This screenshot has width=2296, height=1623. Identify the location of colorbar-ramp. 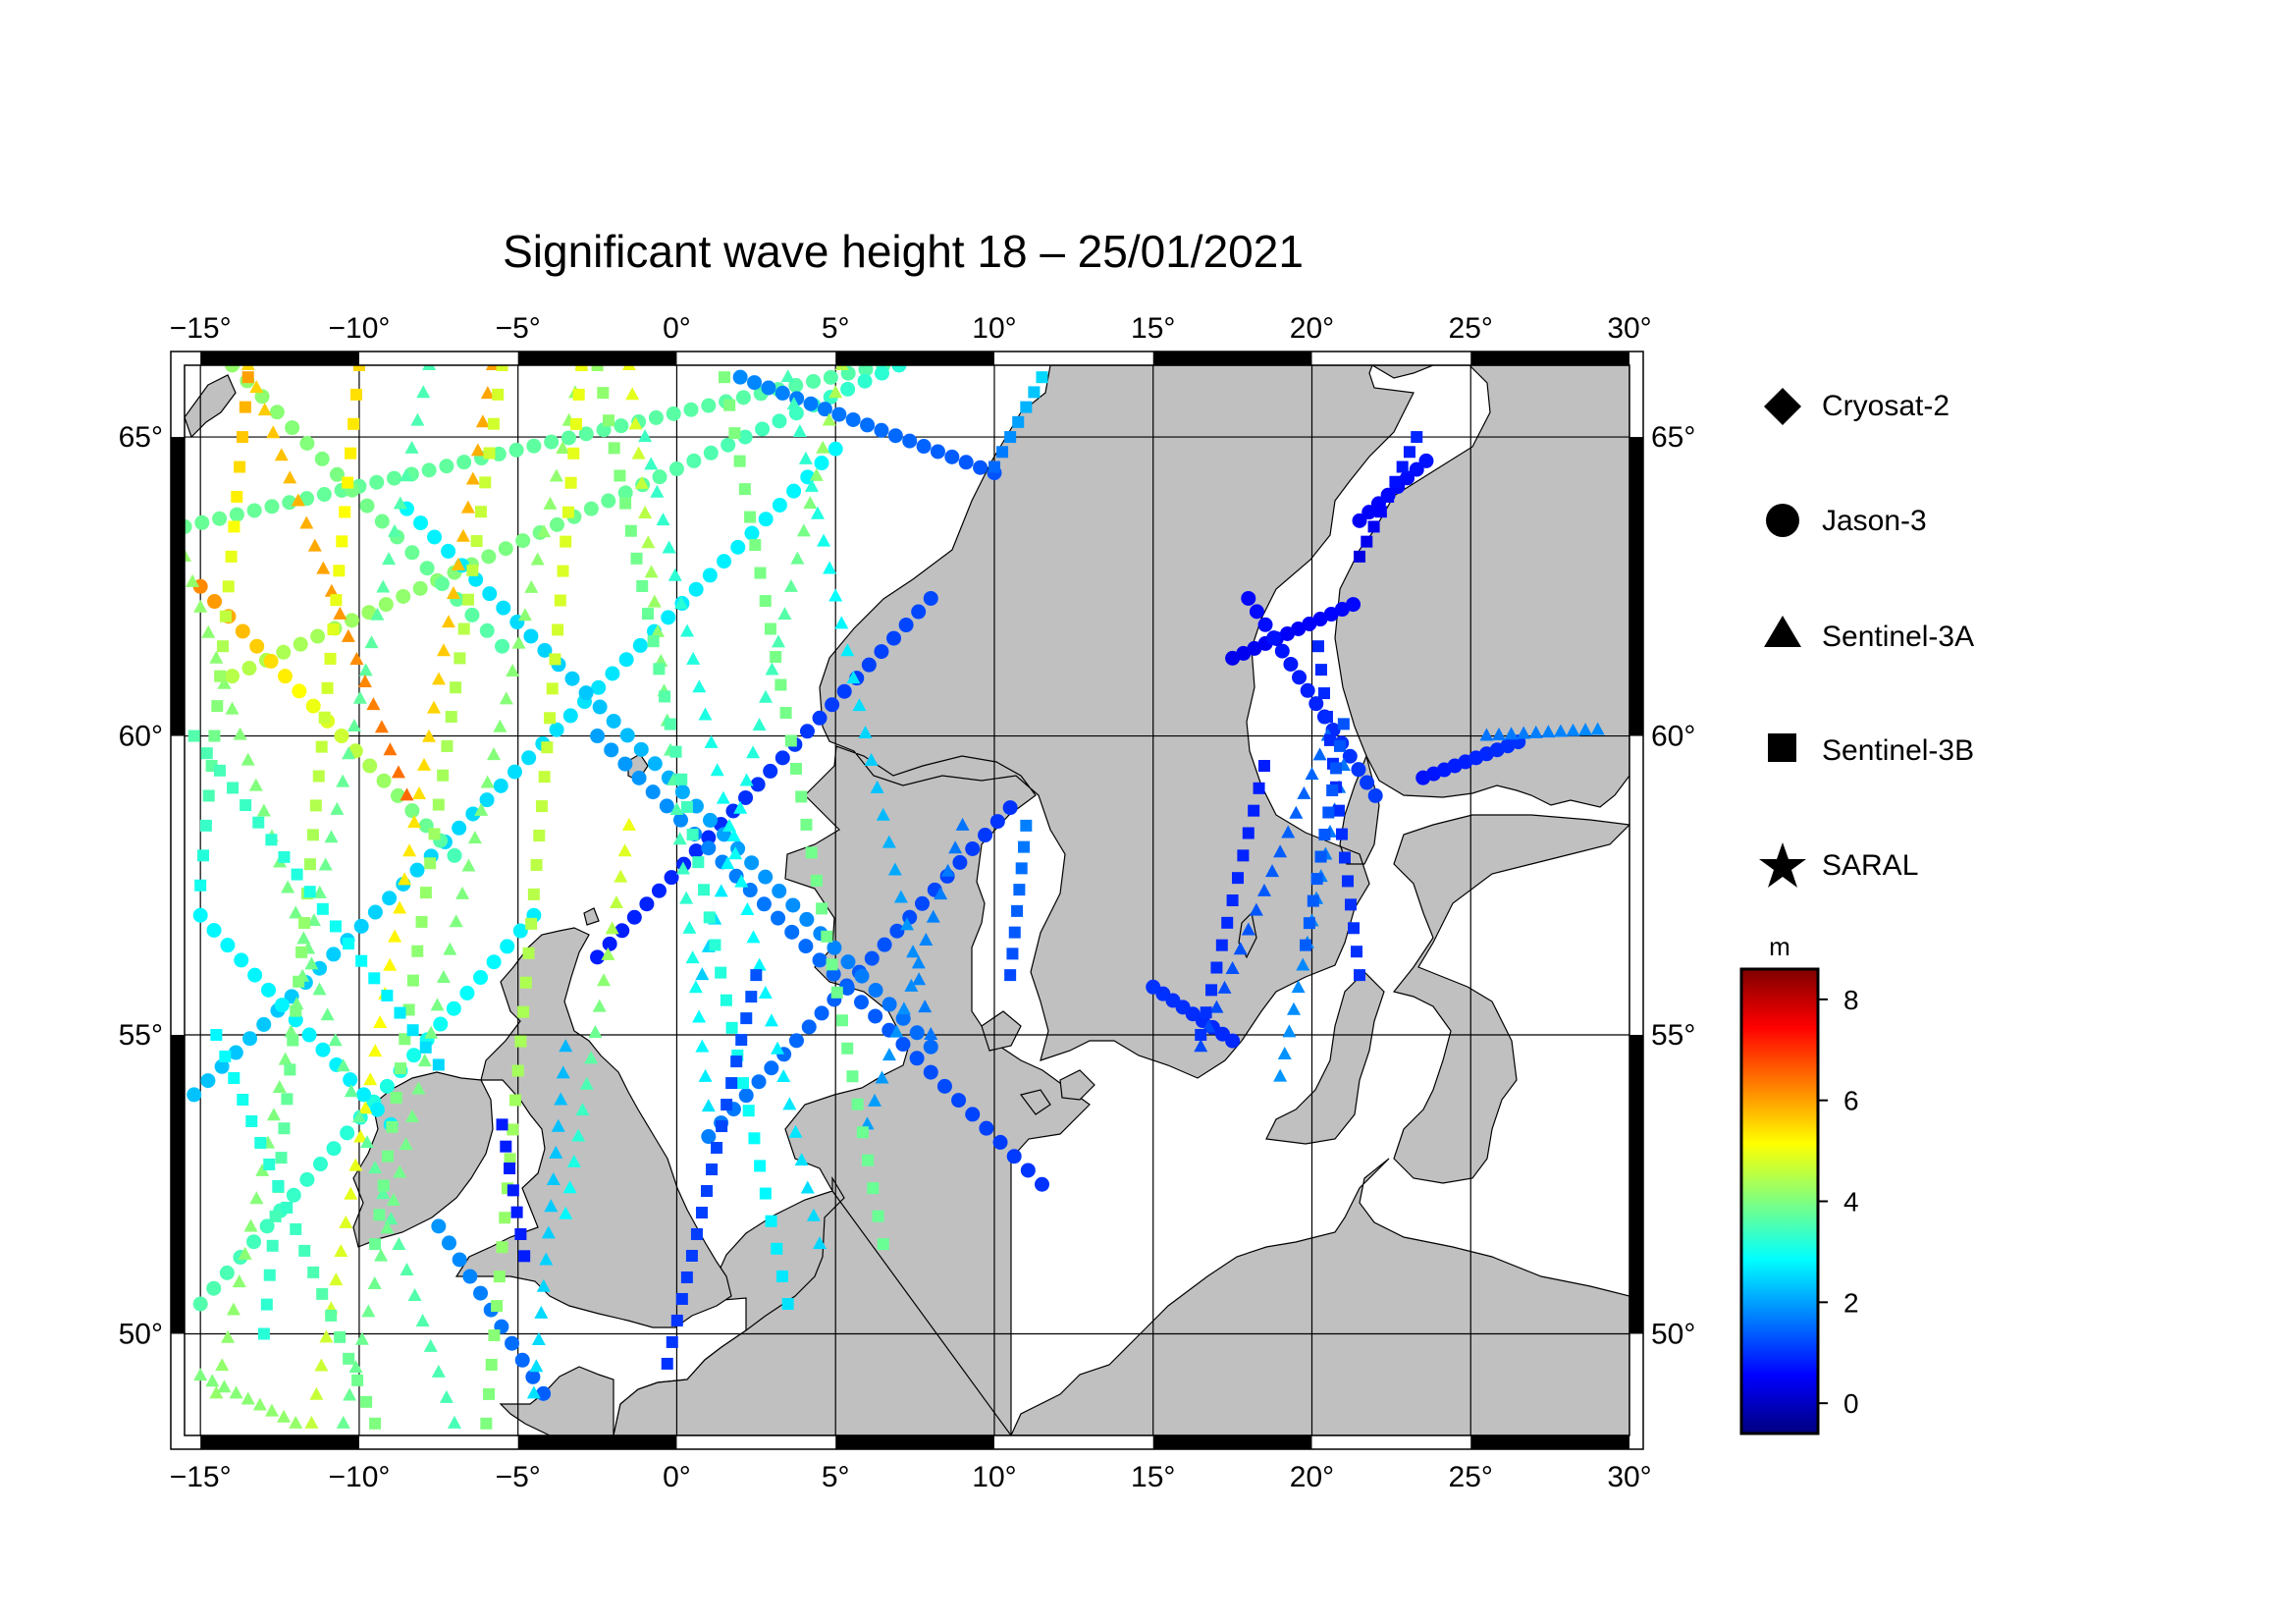
(1779, 1201).